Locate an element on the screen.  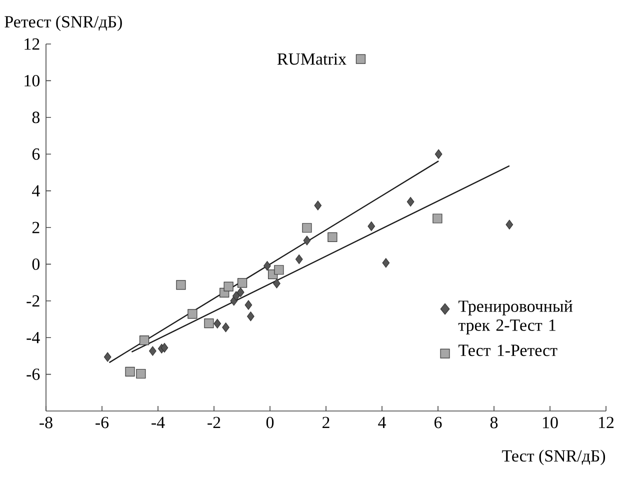
y-tick-label: -2 is located at coordinates (33, 301).